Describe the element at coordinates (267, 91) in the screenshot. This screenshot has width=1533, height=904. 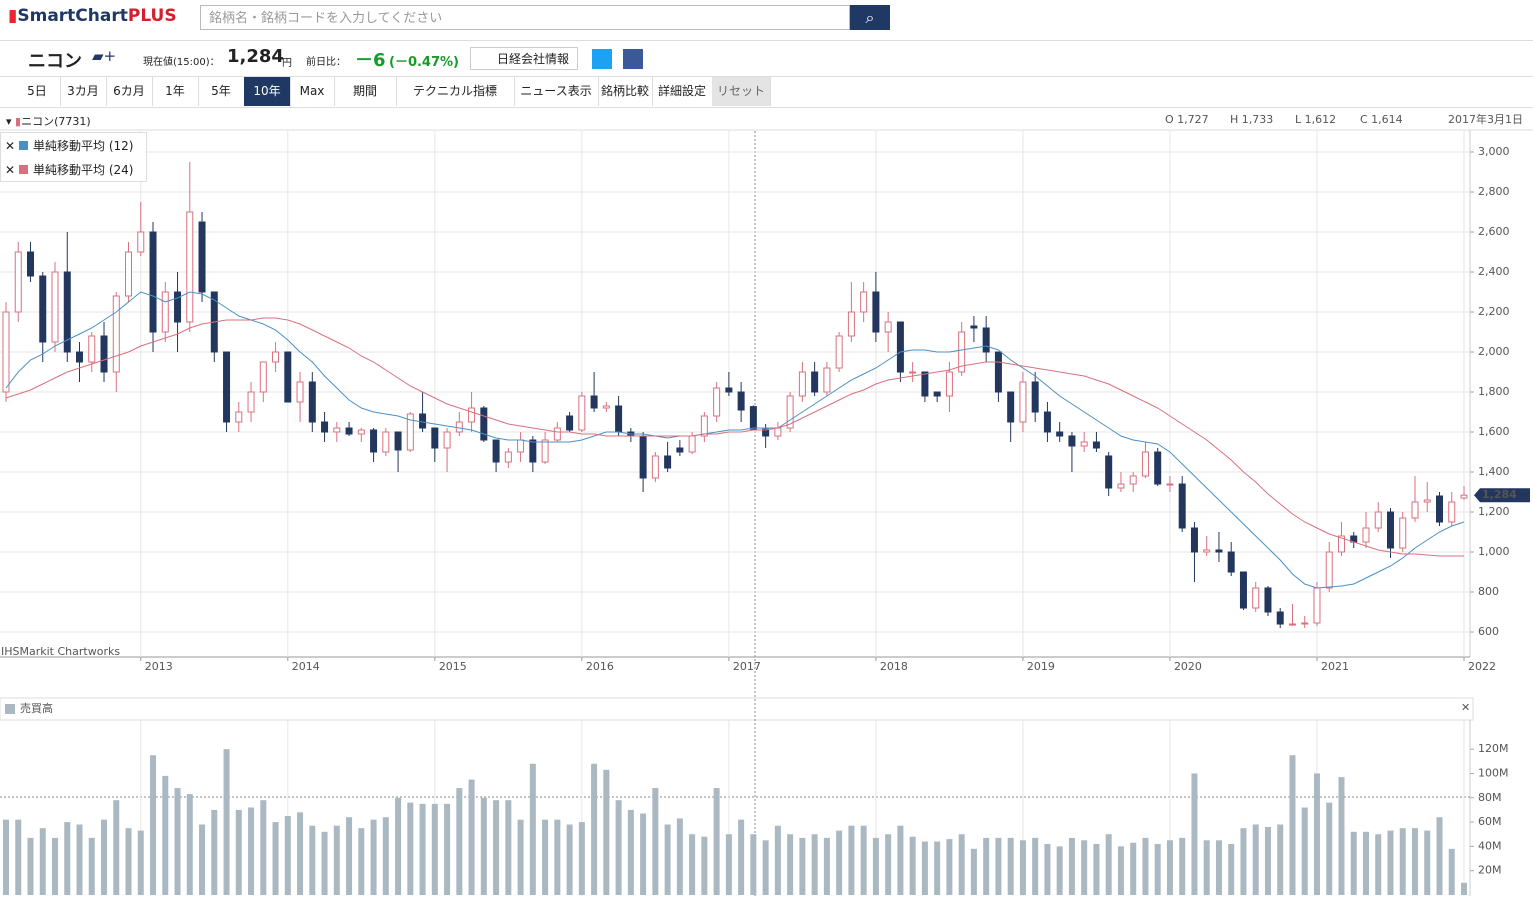
I see `toolbar-button: 10年` at that location.